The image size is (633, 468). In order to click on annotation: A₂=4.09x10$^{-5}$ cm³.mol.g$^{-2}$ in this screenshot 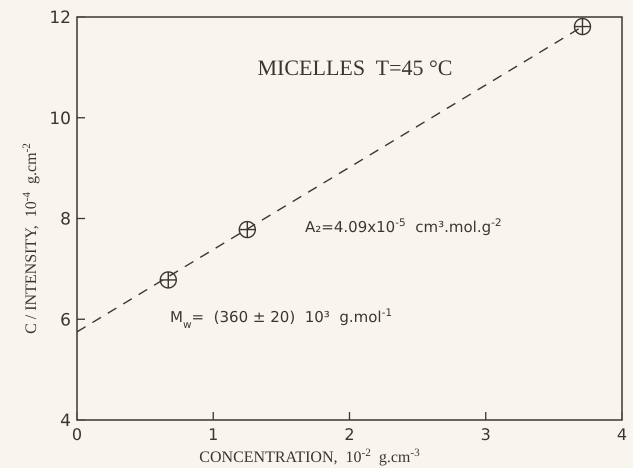, I will do `click(403, 226)`.